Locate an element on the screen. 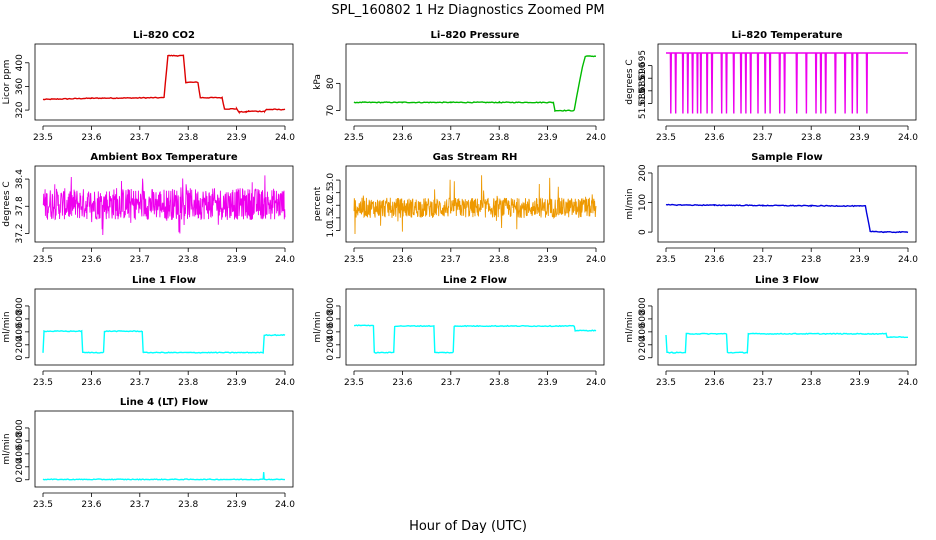 This screenshot has width=936, height=540. y-tick-label: 51.690 is located at coordinates (643, 78).